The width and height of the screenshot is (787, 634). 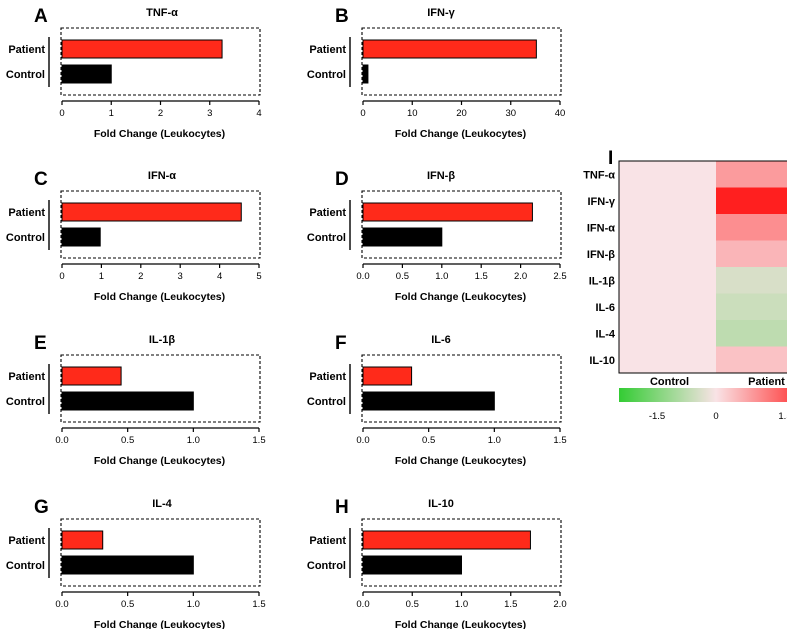 I want to click on panel-label: E, so click(x=40, y=343).